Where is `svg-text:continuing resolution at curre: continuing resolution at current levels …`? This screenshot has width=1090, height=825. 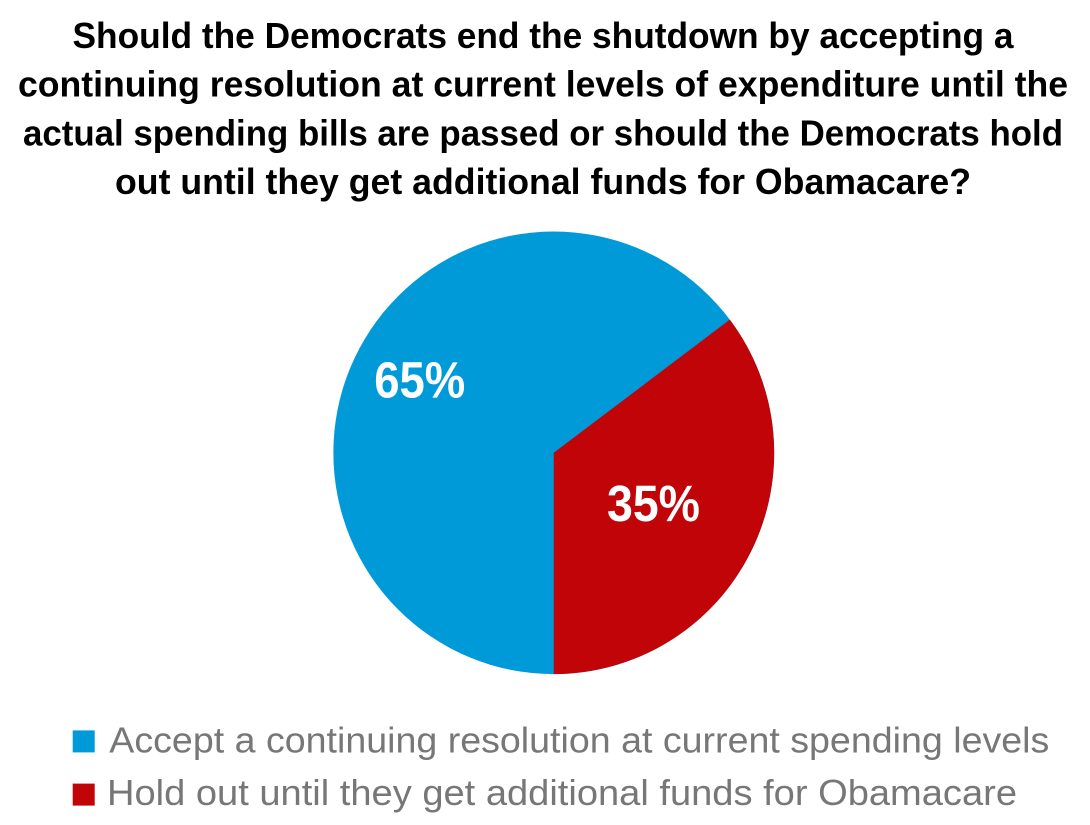 svg-text:continuing resolution at curre: continuing resolution at current levels … is located at coordinates (543, 83).